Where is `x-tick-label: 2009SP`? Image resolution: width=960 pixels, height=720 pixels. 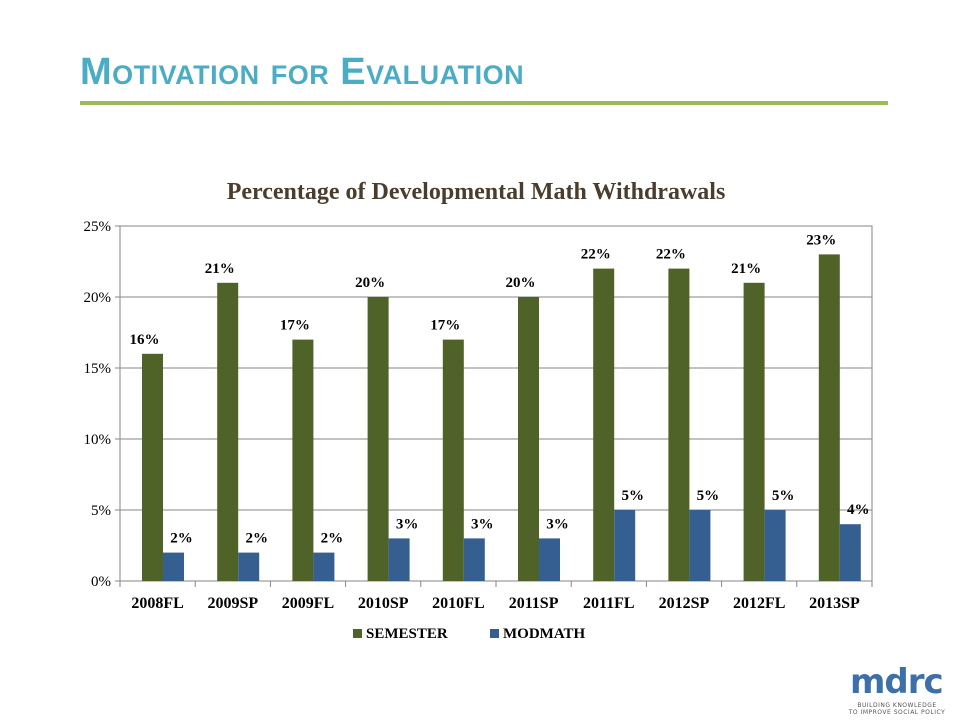 x-tick-label: 2009SP is located at coordinates (232, 603).